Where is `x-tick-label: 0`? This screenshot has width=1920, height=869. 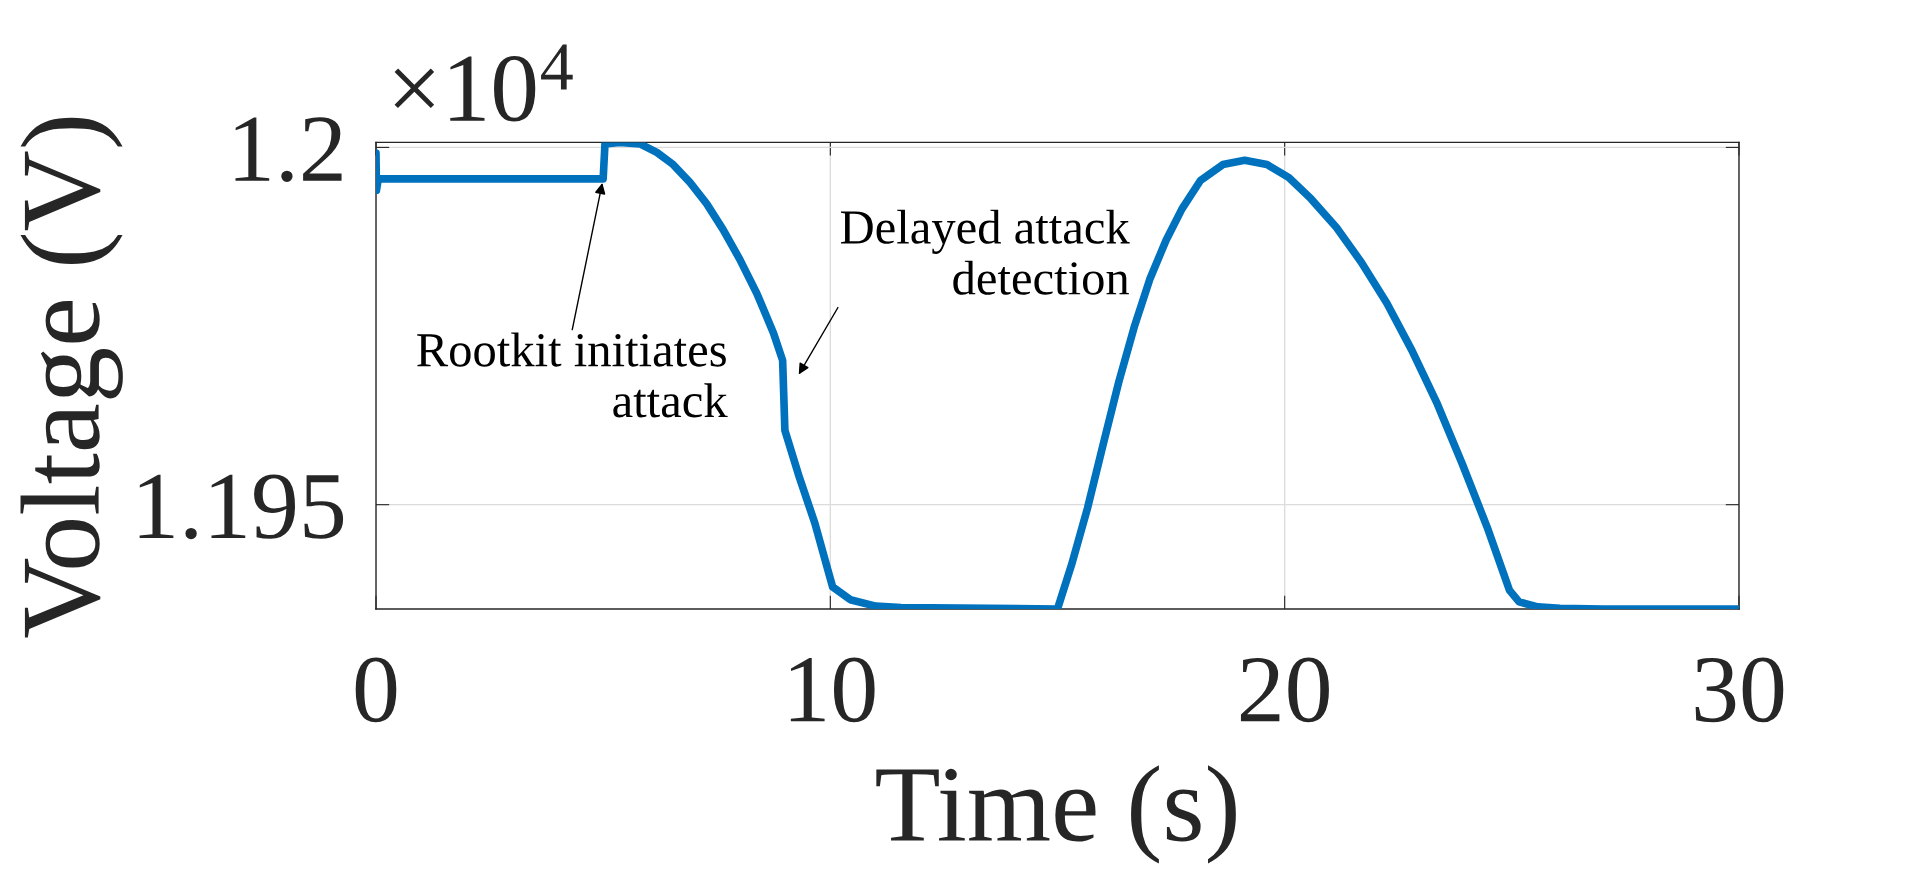 x-tick-label: 0 is located at coordinates (376, 690).